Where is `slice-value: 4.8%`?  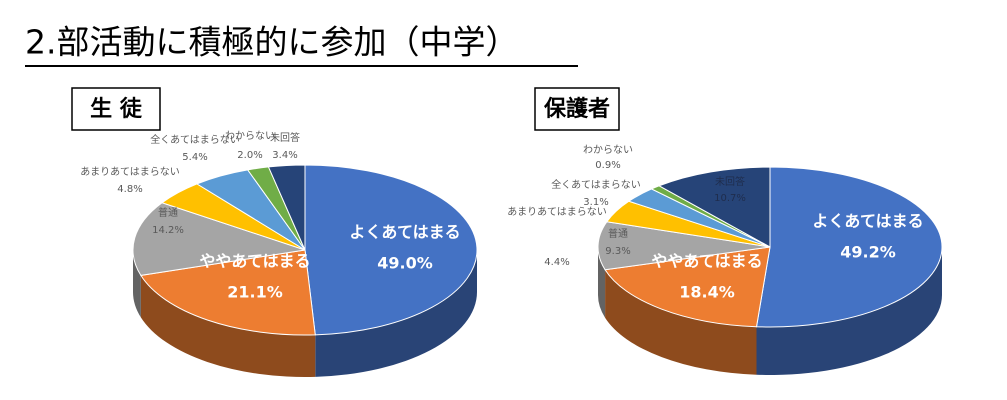
slice-value: 4.8% is located at coordinates (129, 189).